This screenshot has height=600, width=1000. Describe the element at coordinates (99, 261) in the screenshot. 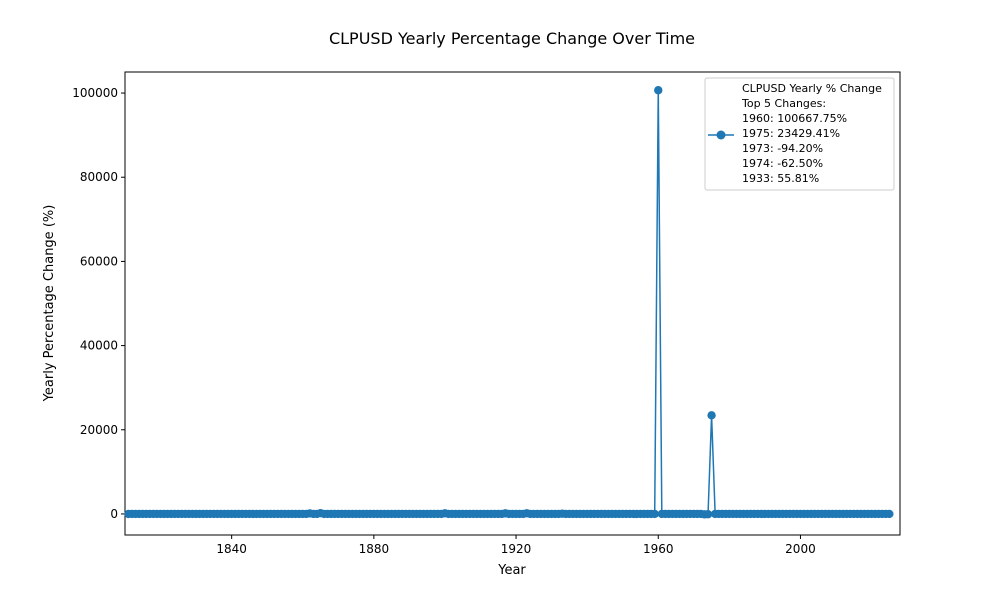

I see `y-tick-label: 60000` at that location.